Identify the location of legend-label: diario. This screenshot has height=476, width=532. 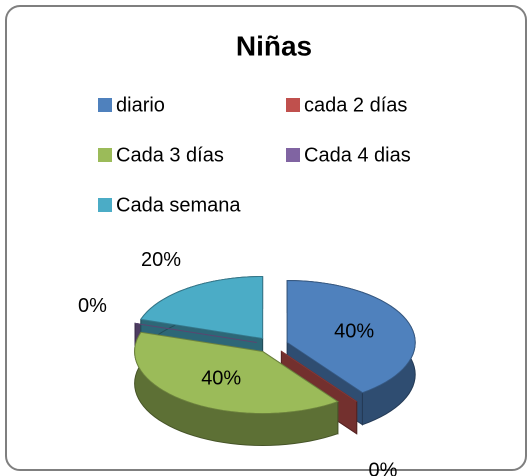
(140, 105).